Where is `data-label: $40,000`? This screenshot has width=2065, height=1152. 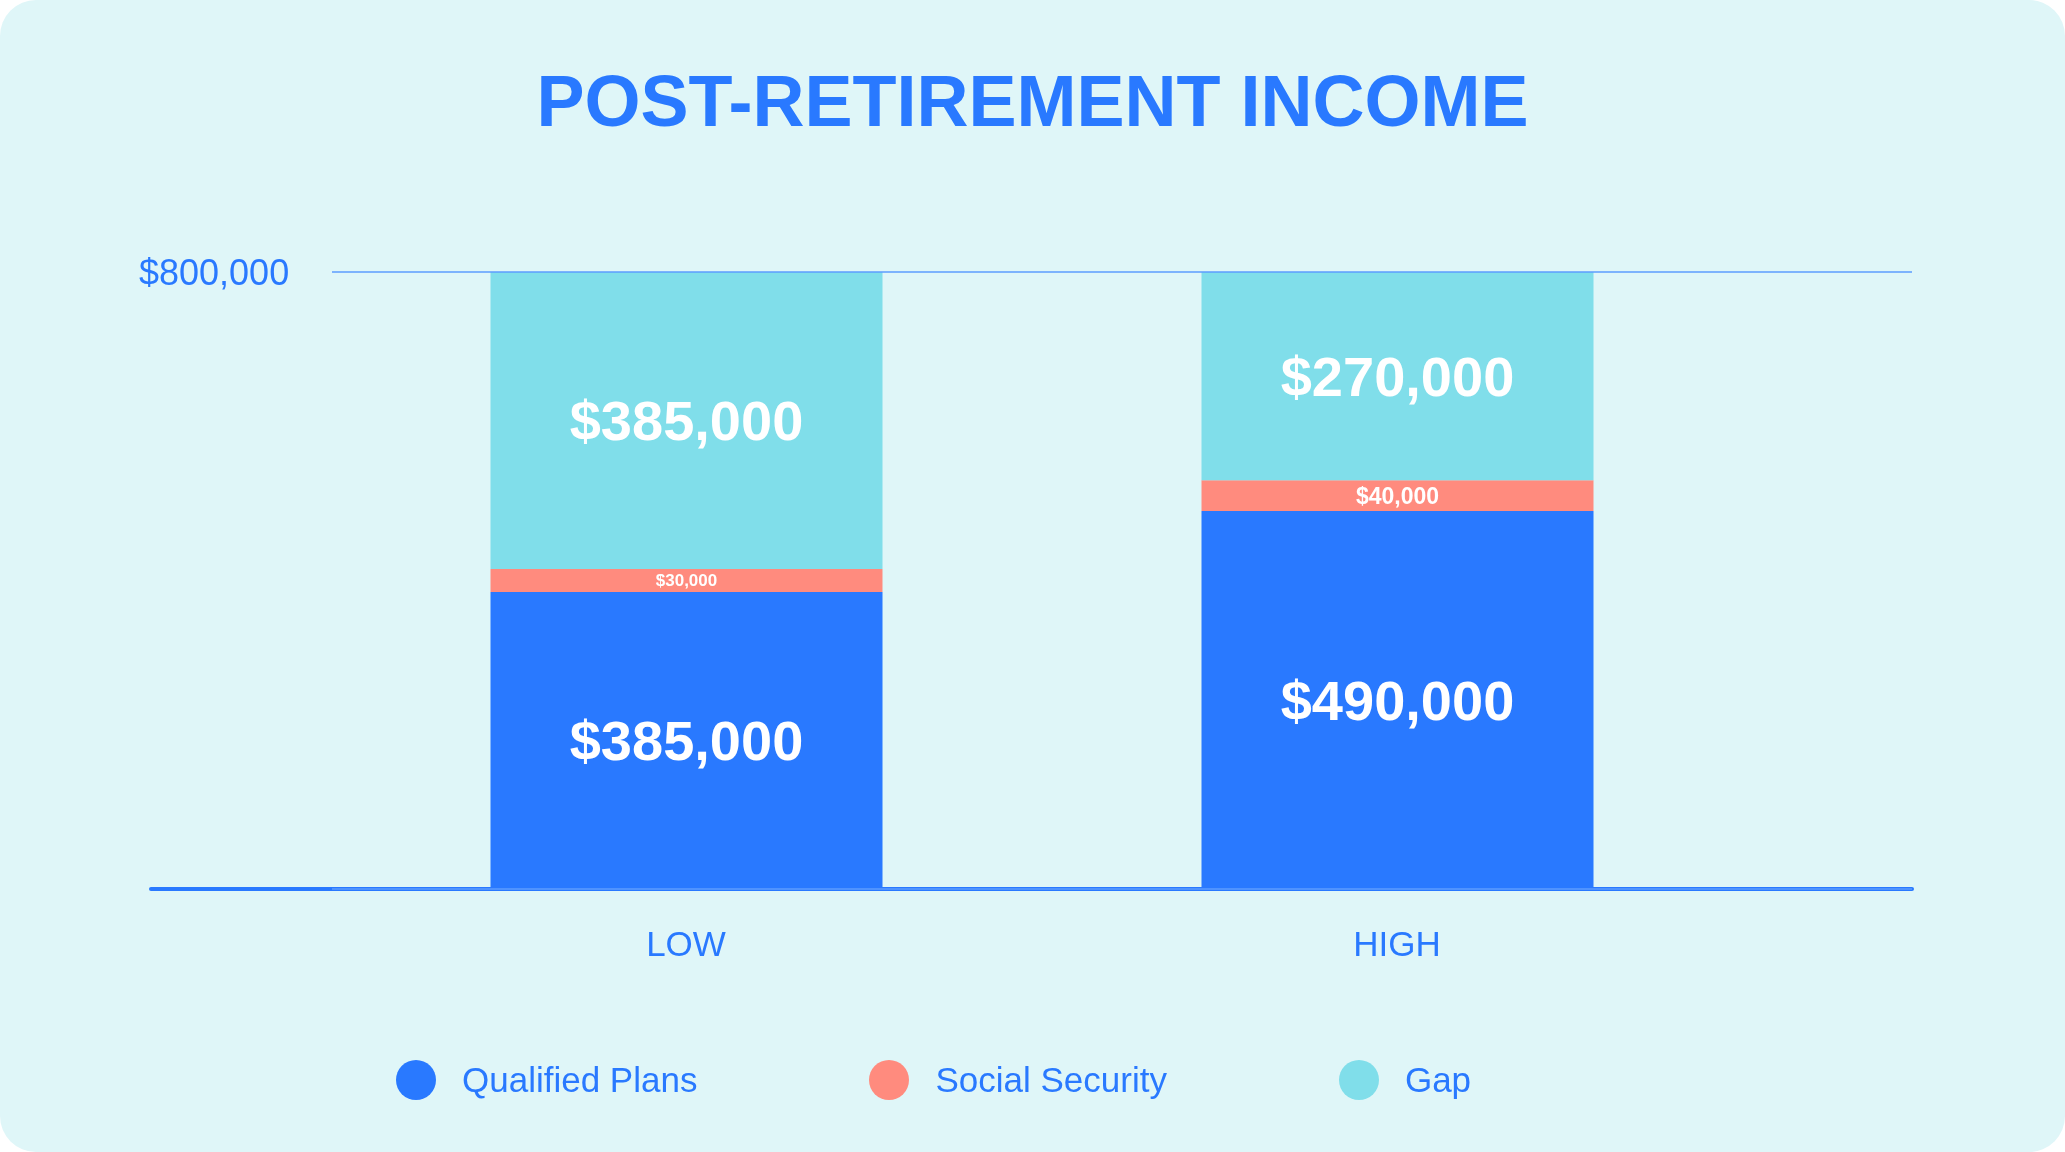
data-label: $40,000 is located at coordinates (1397, 495).